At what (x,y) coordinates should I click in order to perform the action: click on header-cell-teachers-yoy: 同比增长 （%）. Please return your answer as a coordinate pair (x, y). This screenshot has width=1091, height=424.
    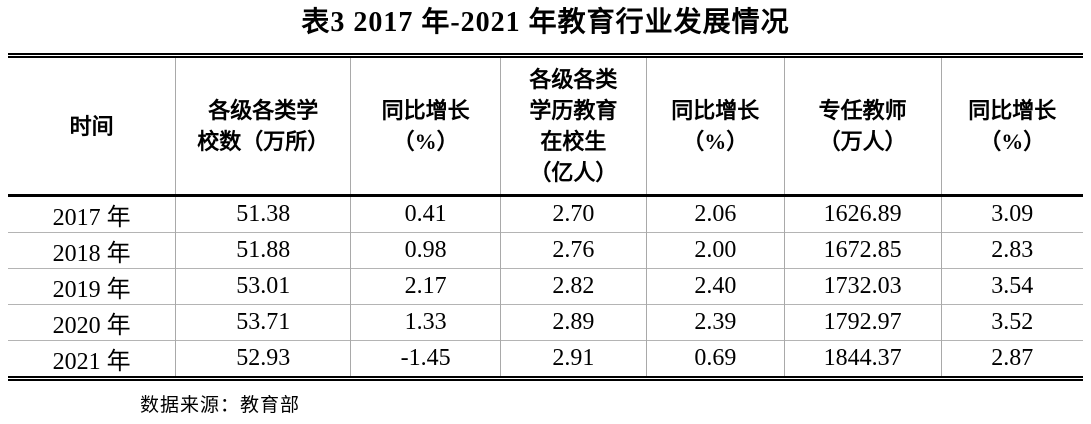
    Looking at the image, I should click on (1012, 126).